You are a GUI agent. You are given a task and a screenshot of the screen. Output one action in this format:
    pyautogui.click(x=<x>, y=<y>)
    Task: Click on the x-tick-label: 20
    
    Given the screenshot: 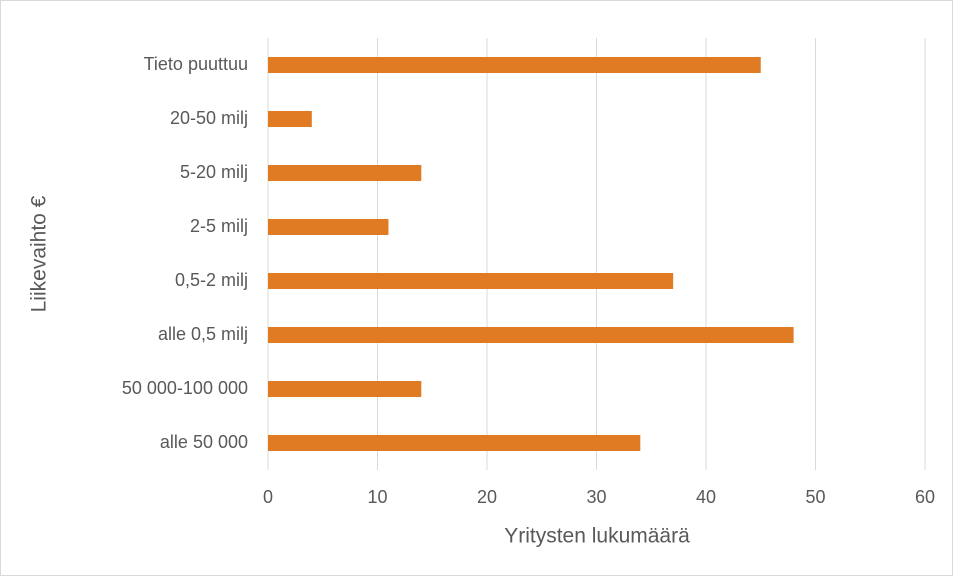 What is the action you would take?
    pyautogui.click(x=487, y=497)
    